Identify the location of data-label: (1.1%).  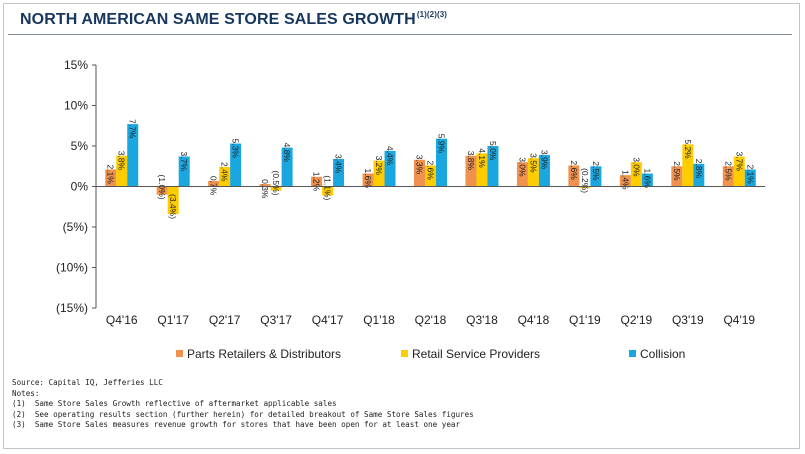
(328, 187).